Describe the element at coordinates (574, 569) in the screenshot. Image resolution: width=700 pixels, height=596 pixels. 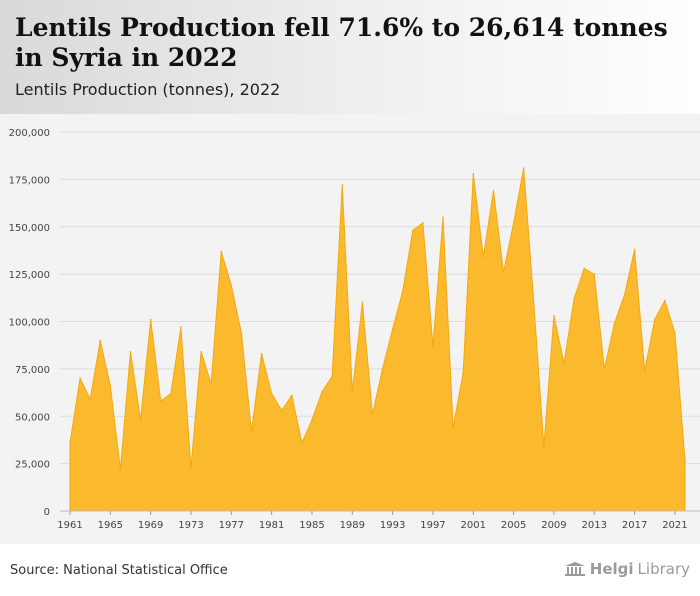
I see `library-building-icon` at that location.